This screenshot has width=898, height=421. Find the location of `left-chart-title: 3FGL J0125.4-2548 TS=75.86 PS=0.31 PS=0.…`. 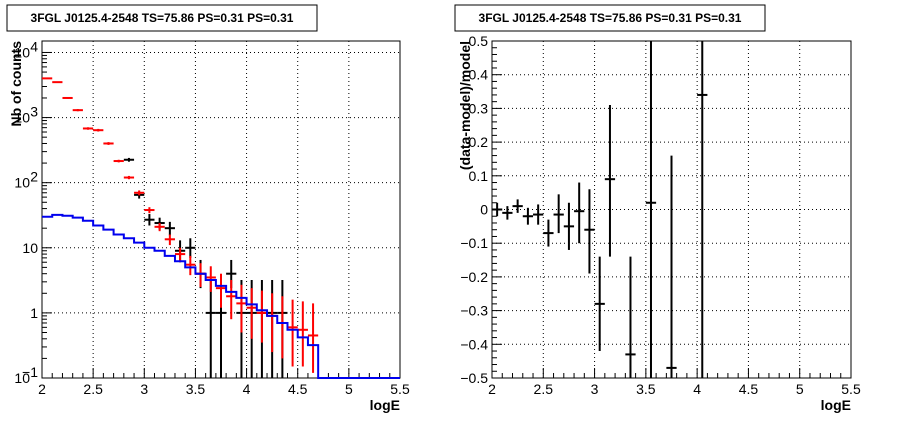

left-chart-title: 3FGL J0125.4-2548 TS=75.86 PS=0.31 PS=0.… is located at coordinates (162, 18).